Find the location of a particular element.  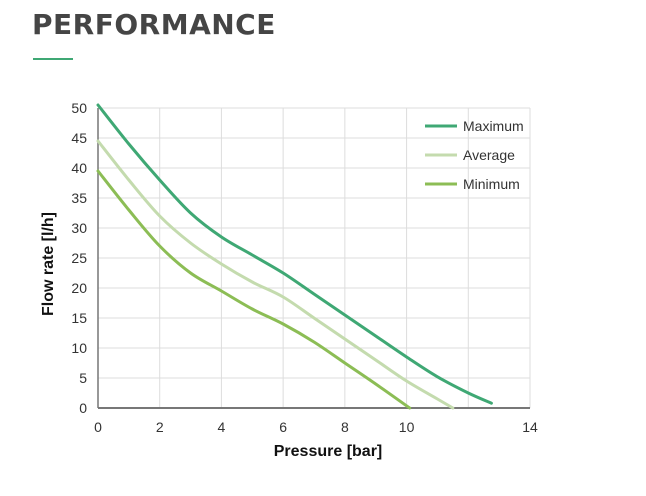

x-tick-label: 0 is located at coordinates (98, 427).